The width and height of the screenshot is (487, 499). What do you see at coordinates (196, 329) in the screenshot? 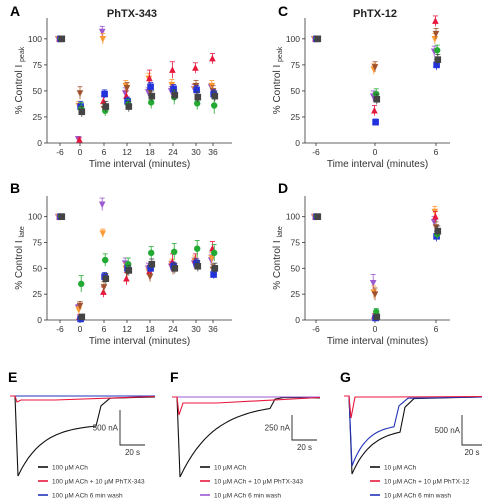
I see `x-tick-label: 30` at bounding box center [196, 329].